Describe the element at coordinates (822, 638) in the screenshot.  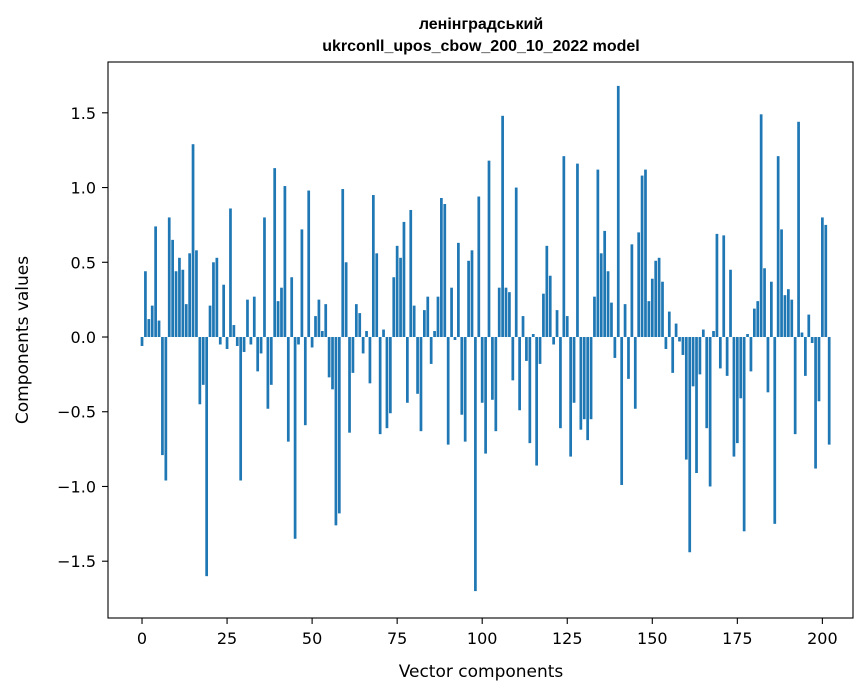
I see `x-tick-label-200: 200` at that location.